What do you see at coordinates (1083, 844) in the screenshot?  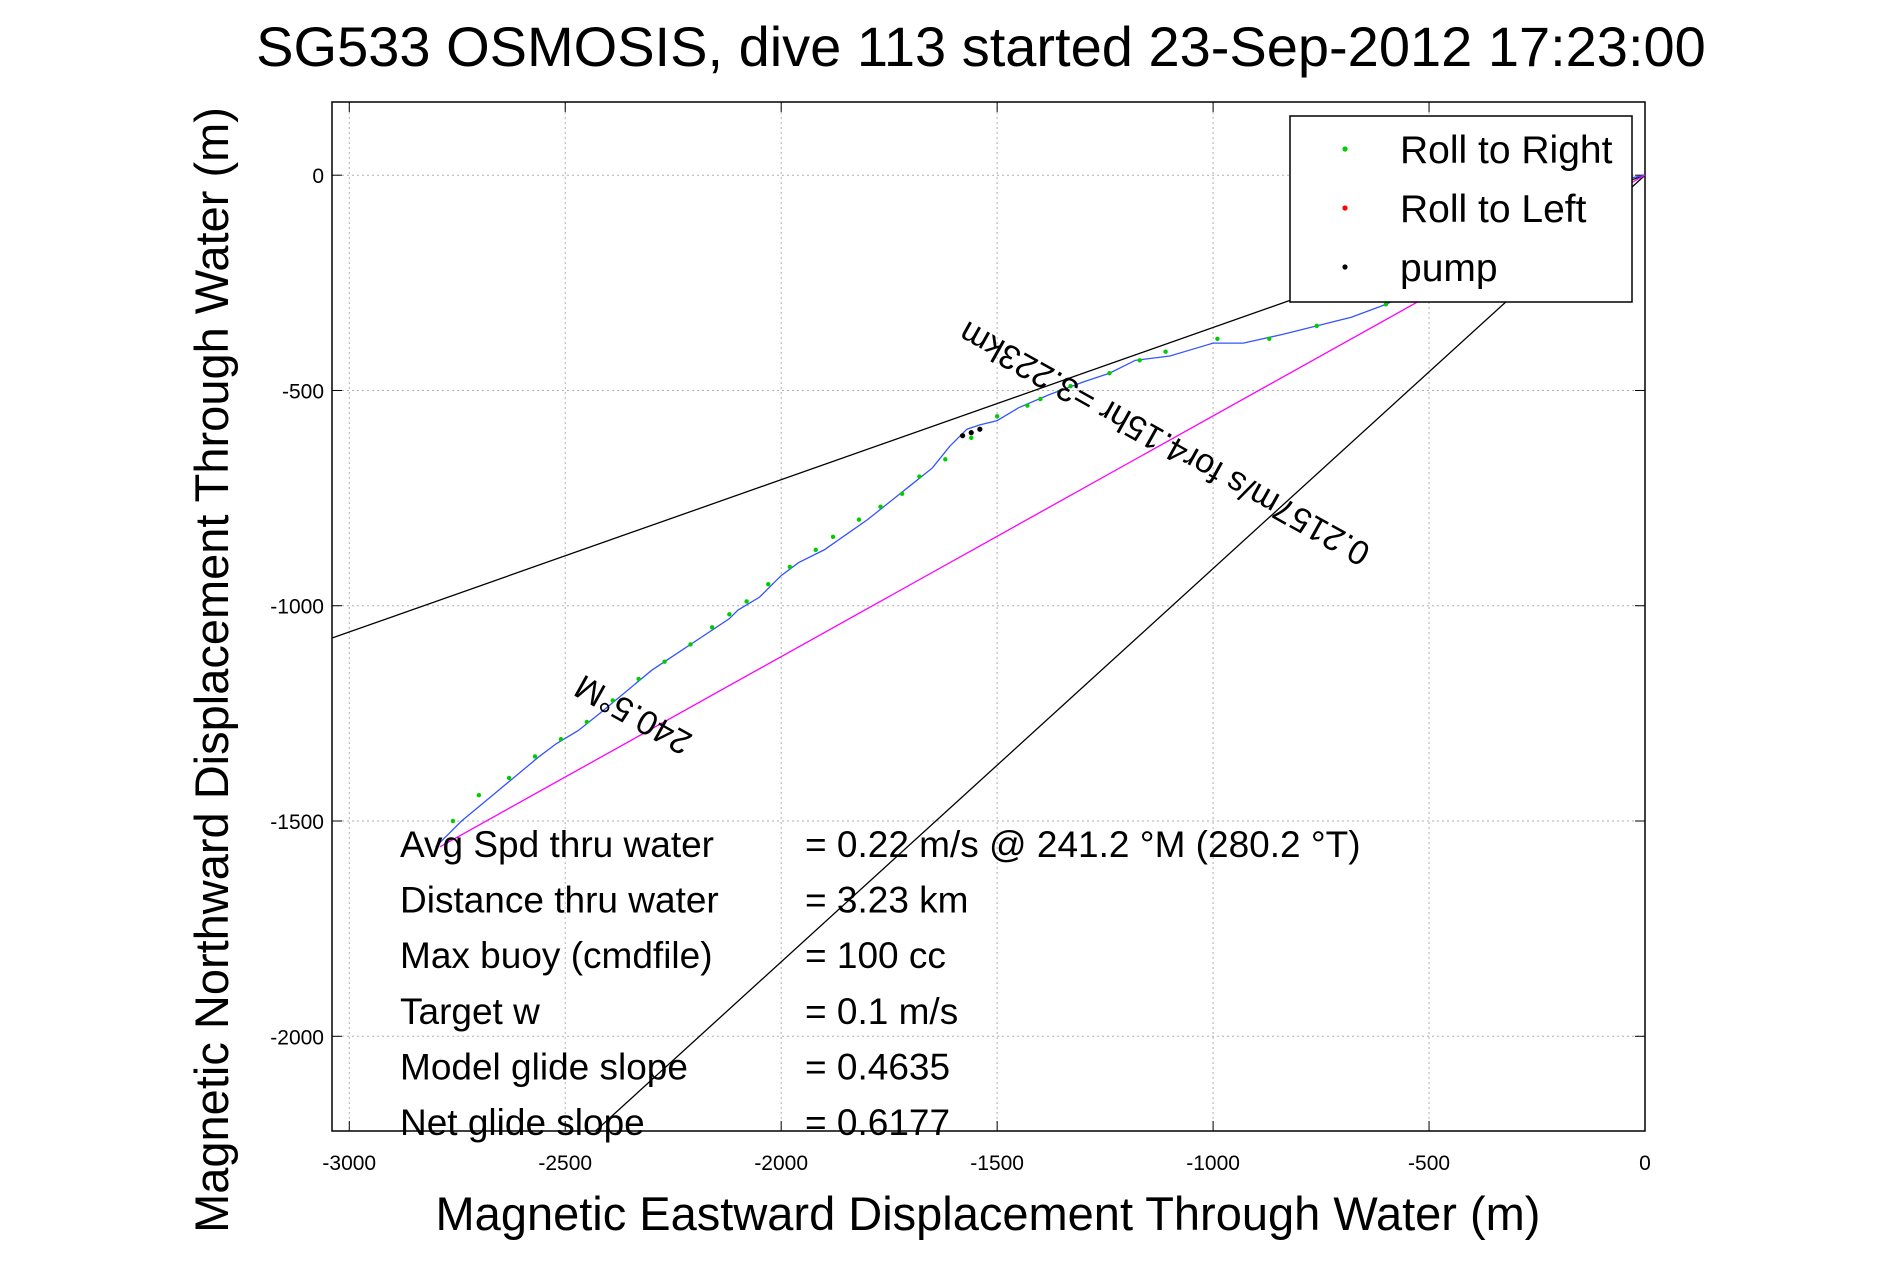 I see `stat-value: = 0.22 m/s @ 241.2 °M (280.2 °T)` at bounding box center [1083, 844].